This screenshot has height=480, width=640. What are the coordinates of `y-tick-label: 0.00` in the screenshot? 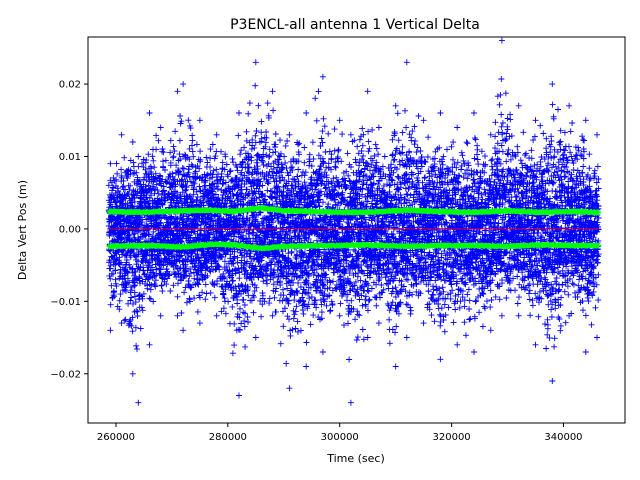 It's located at (70, 229).